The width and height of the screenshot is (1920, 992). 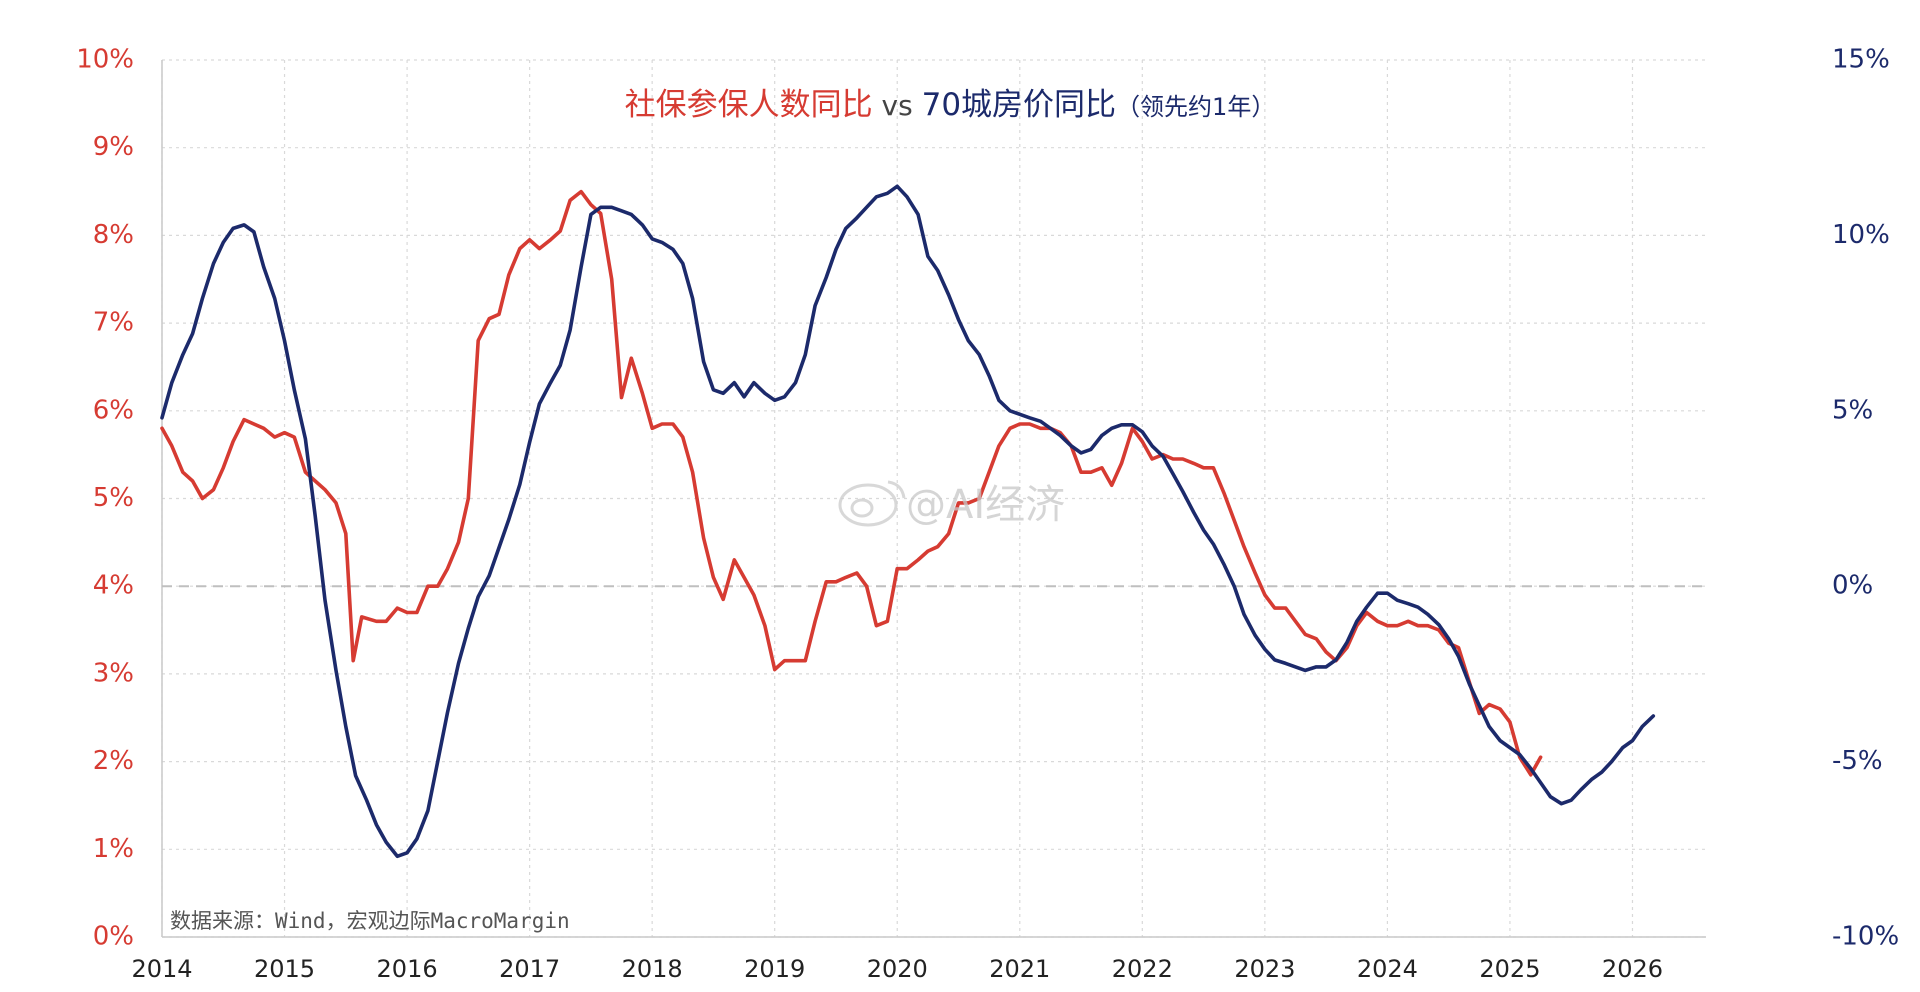 What do you see at coordinates (161, 969) in the screenshot?
I see `x-tick-label: 2014` at bounding box center [161, 969].